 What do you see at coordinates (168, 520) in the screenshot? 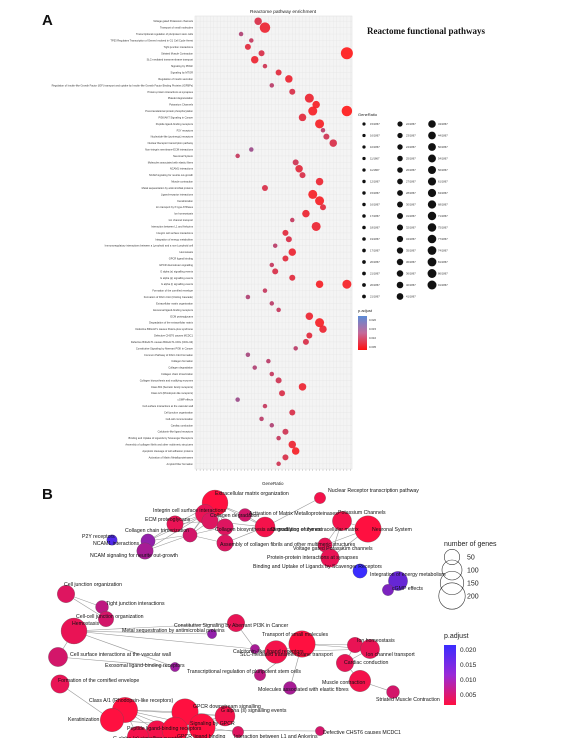
I see `network-node-label: ECM proteoglycans` at bounding box center [168, 520].